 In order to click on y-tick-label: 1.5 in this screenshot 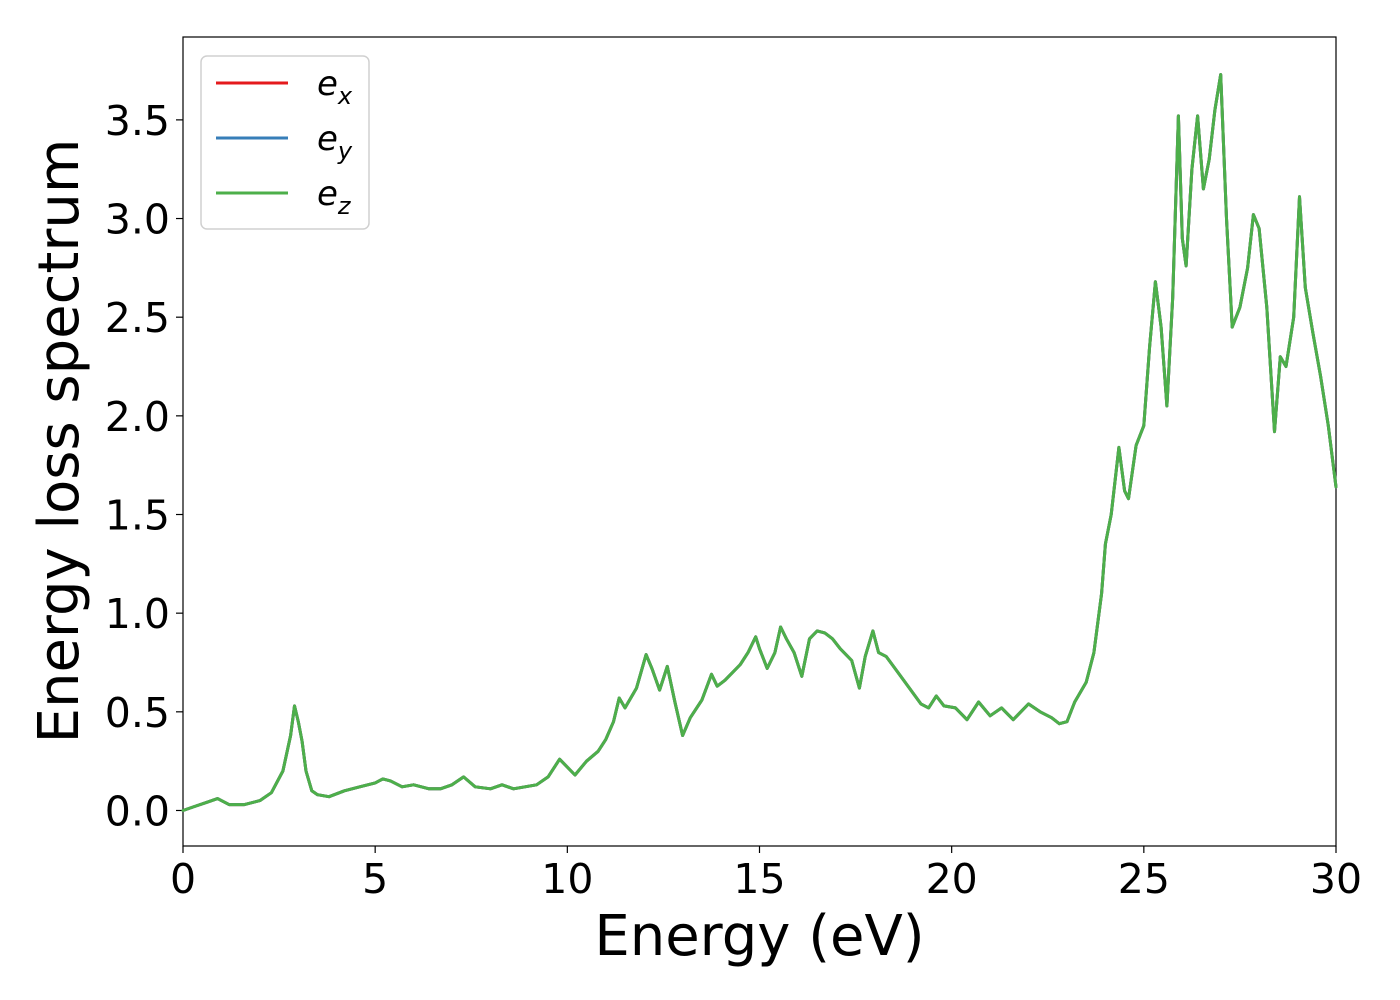, I will do `click(137, 516)`.